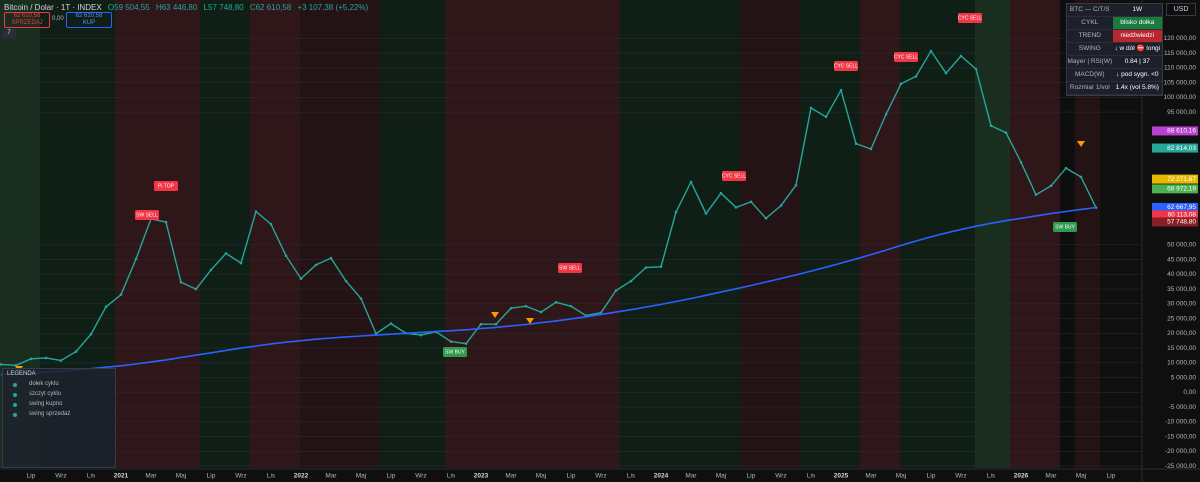 This screenshot has height=482, width=1200. What do you see at coordinates (1189, 392) in the screenshot?
I see `y-tick-label: 0,00` at bounding box center [1189, 392].